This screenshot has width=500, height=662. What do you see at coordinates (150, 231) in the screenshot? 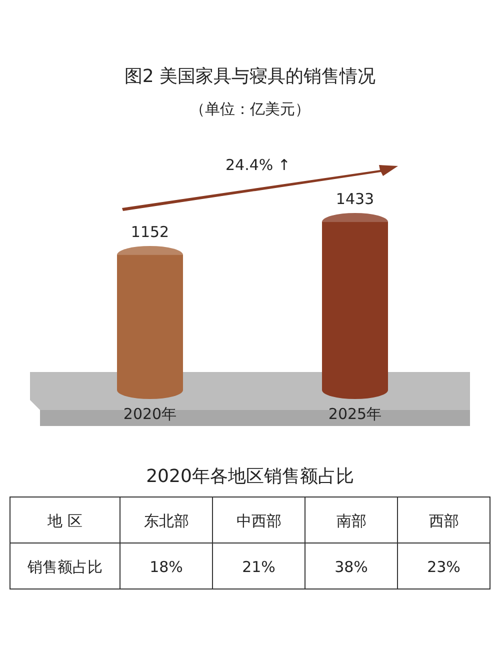
I see `data-label: 1152` at bounding box center [150, 231].